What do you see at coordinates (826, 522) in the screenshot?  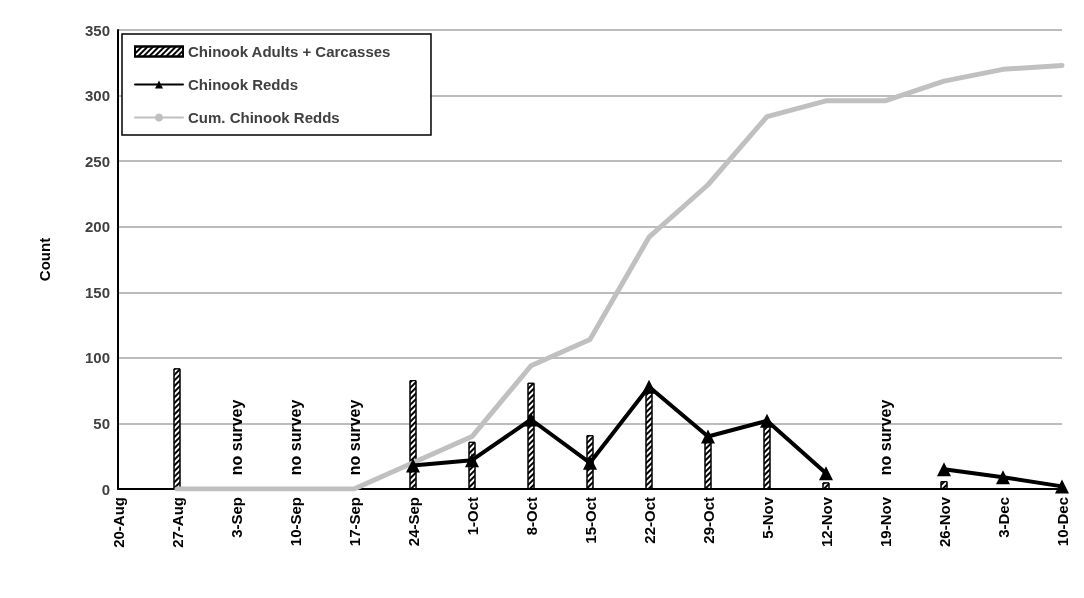 I see `x-tick-label: 12-Nov` at bounding box center [826, 522].